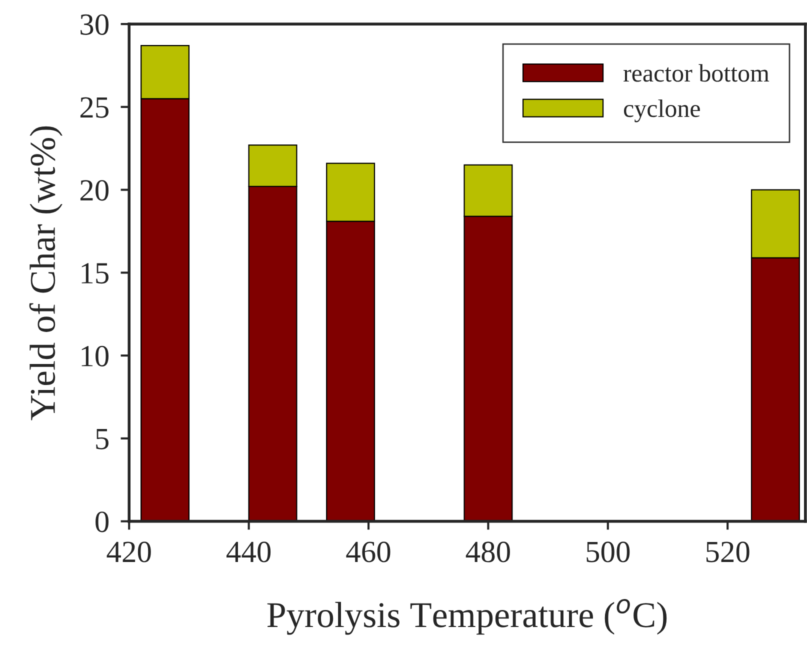  I want to click on x-tick-label: 440, so click(248, 552).